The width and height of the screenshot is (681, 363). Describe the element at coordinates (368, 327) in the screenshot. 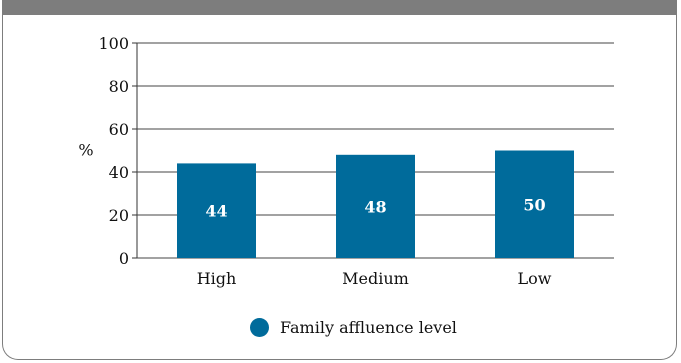

I see `legend-label: Family affluence level` at that location.